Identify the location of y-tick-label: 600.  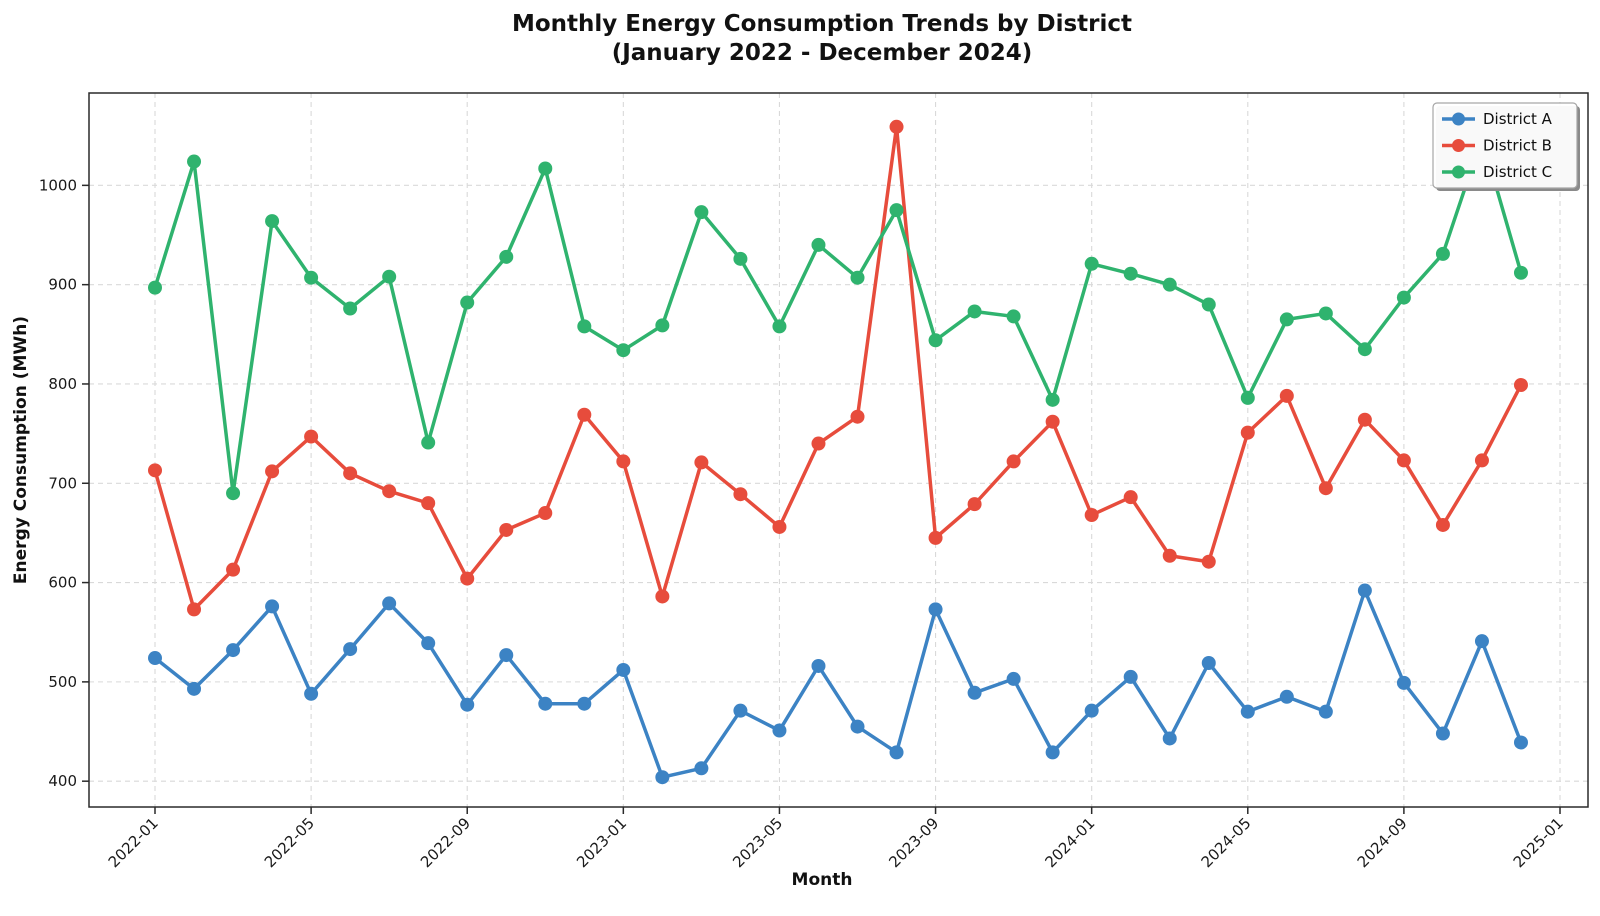
(62, 583).